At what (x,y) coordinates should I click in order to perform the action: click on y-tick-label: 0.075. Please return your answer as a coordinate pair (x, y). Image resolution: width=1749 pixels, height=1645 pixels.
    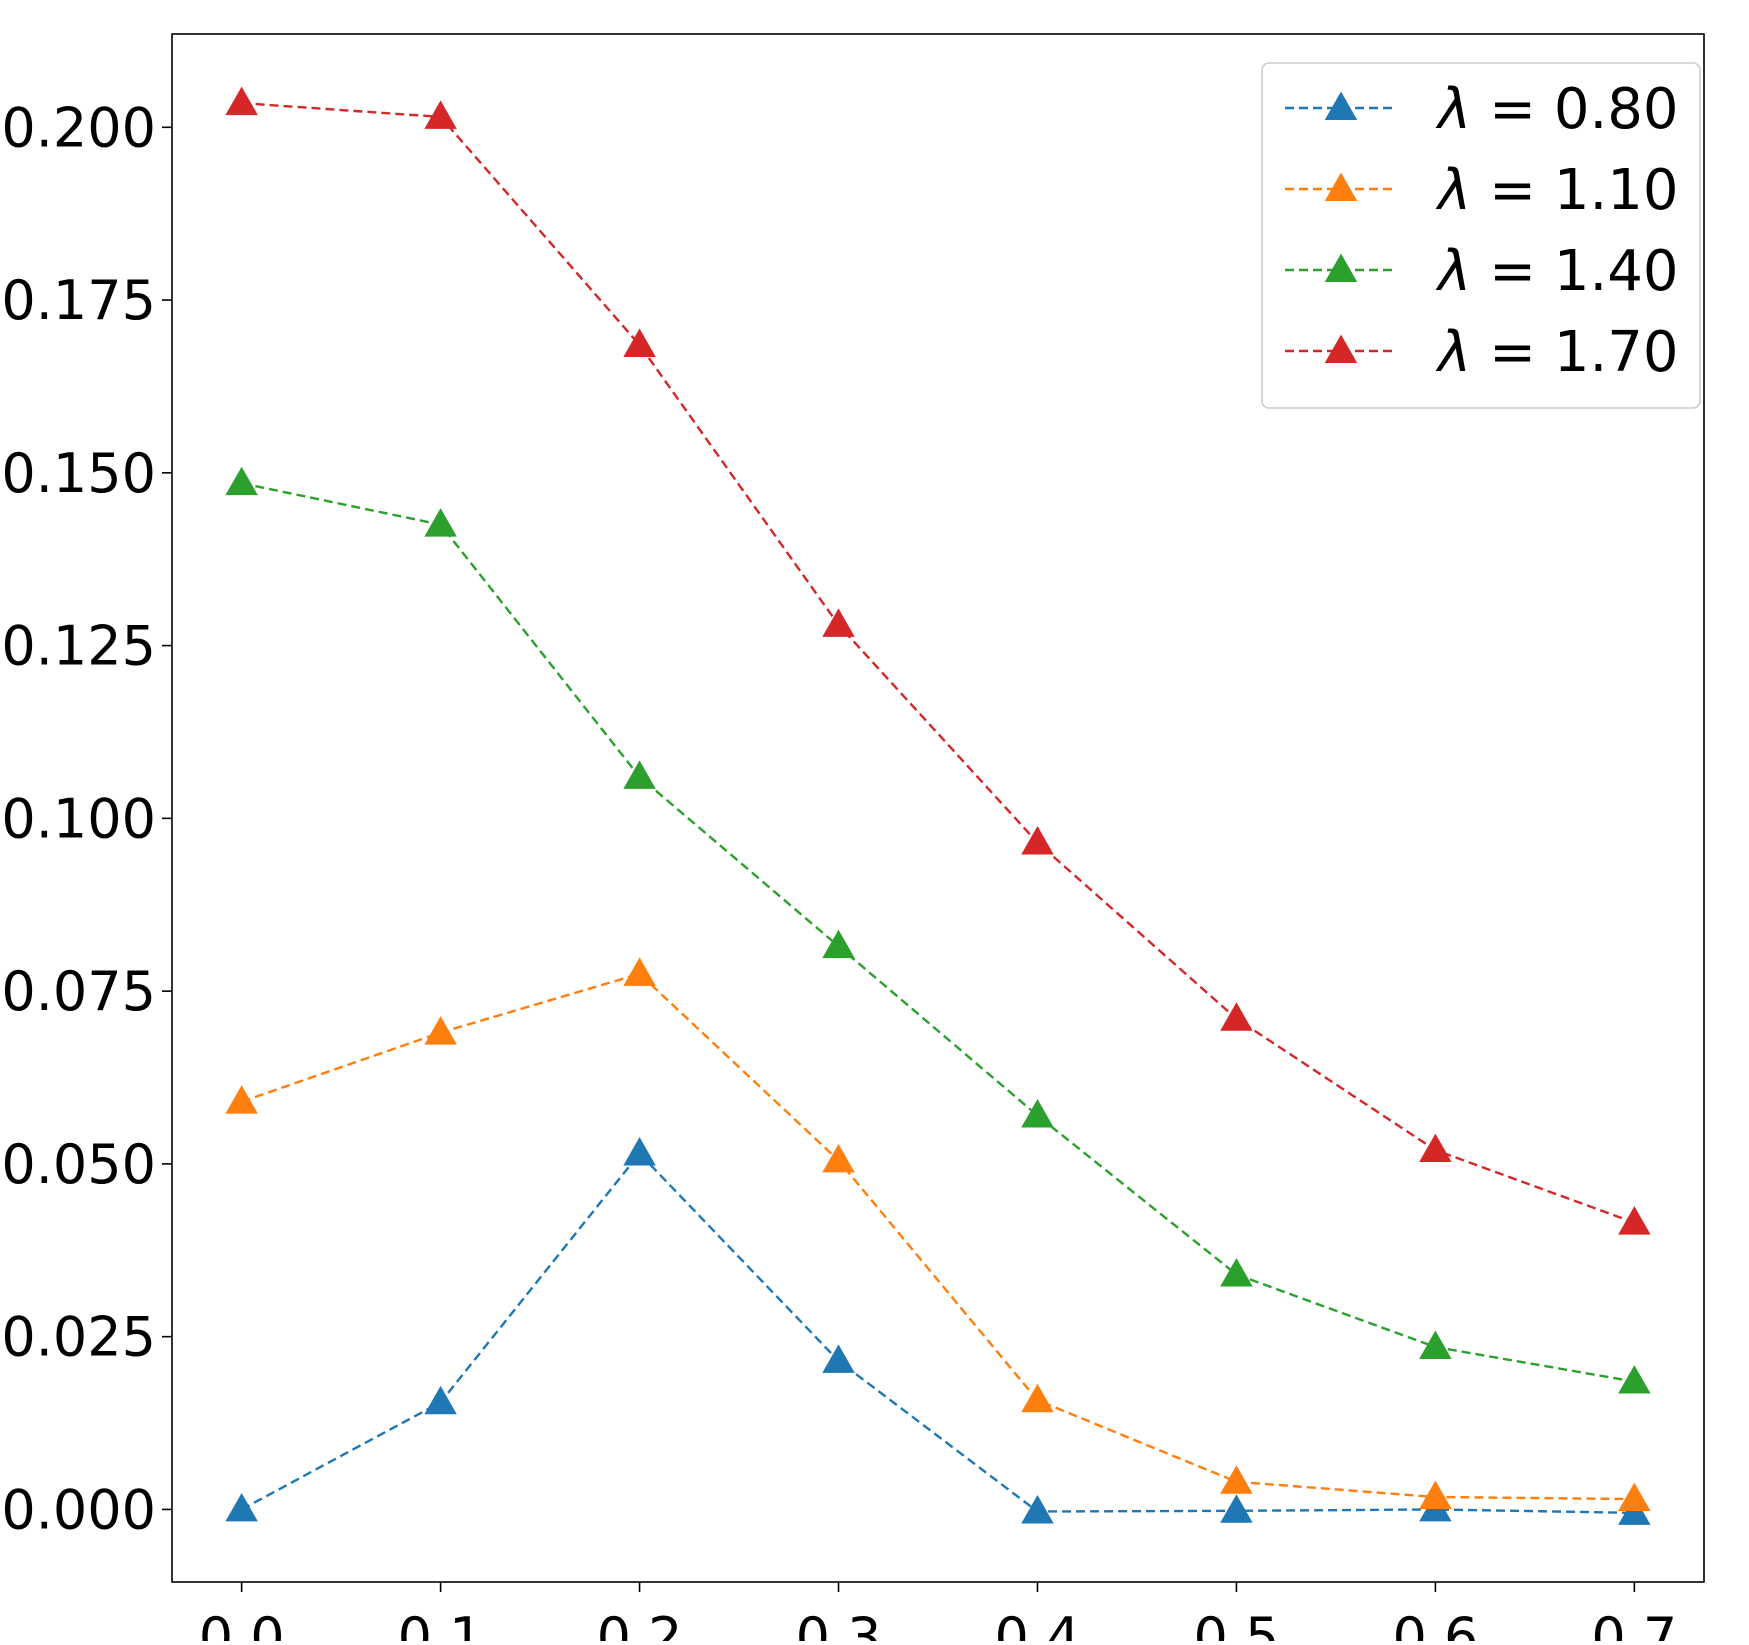
    Looking at the image, I should click on (78, 991).